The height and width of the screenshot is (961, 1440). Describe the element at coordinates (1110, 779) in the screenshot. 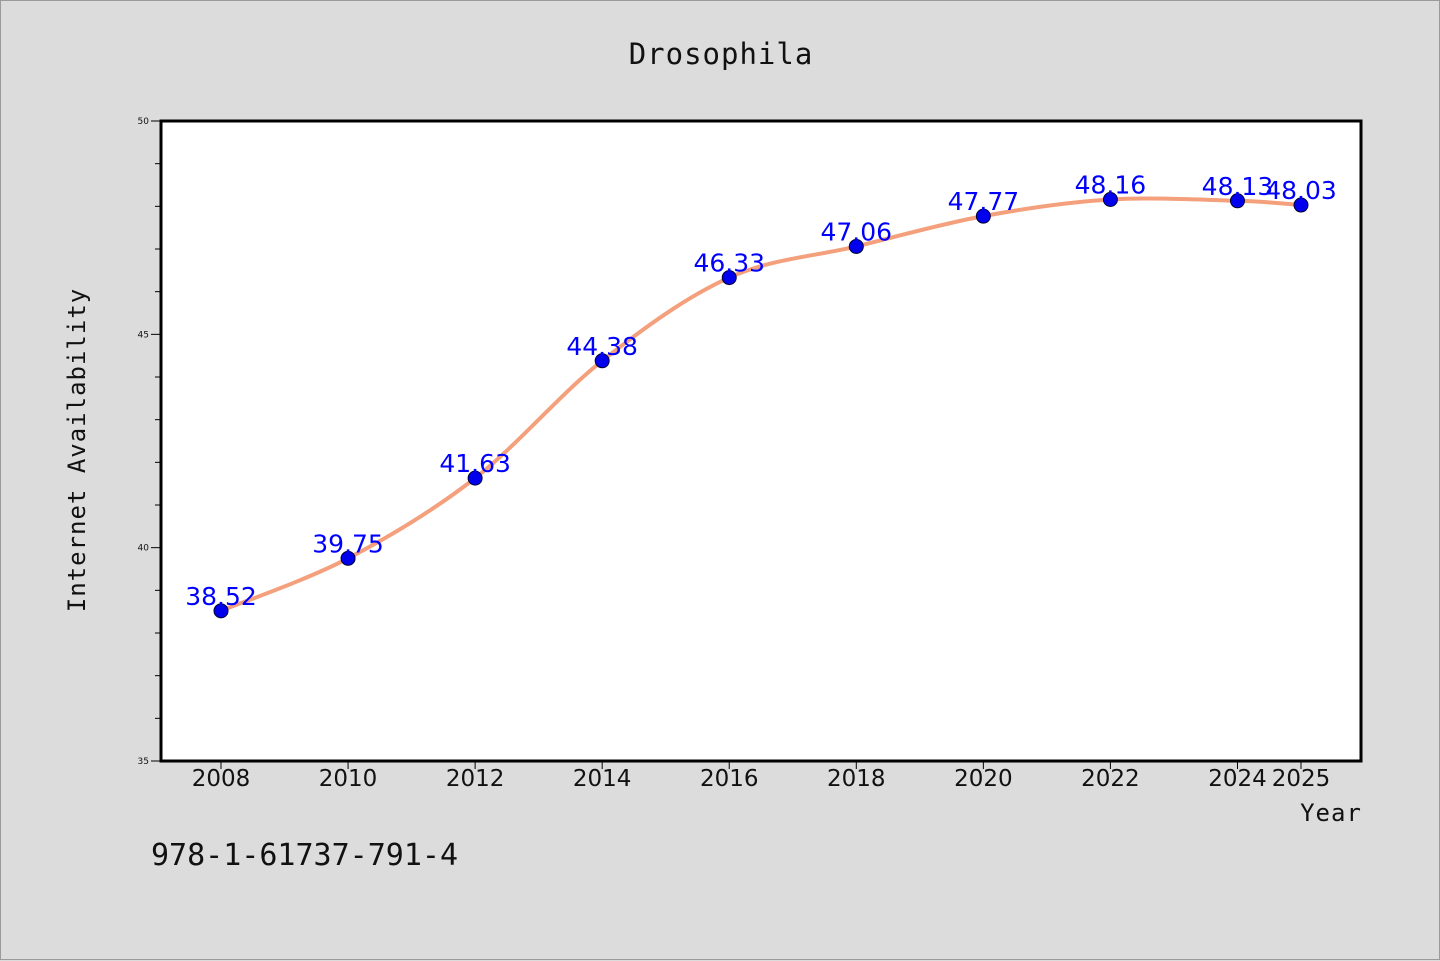

I see `x-tick-label: 2022` at that location.